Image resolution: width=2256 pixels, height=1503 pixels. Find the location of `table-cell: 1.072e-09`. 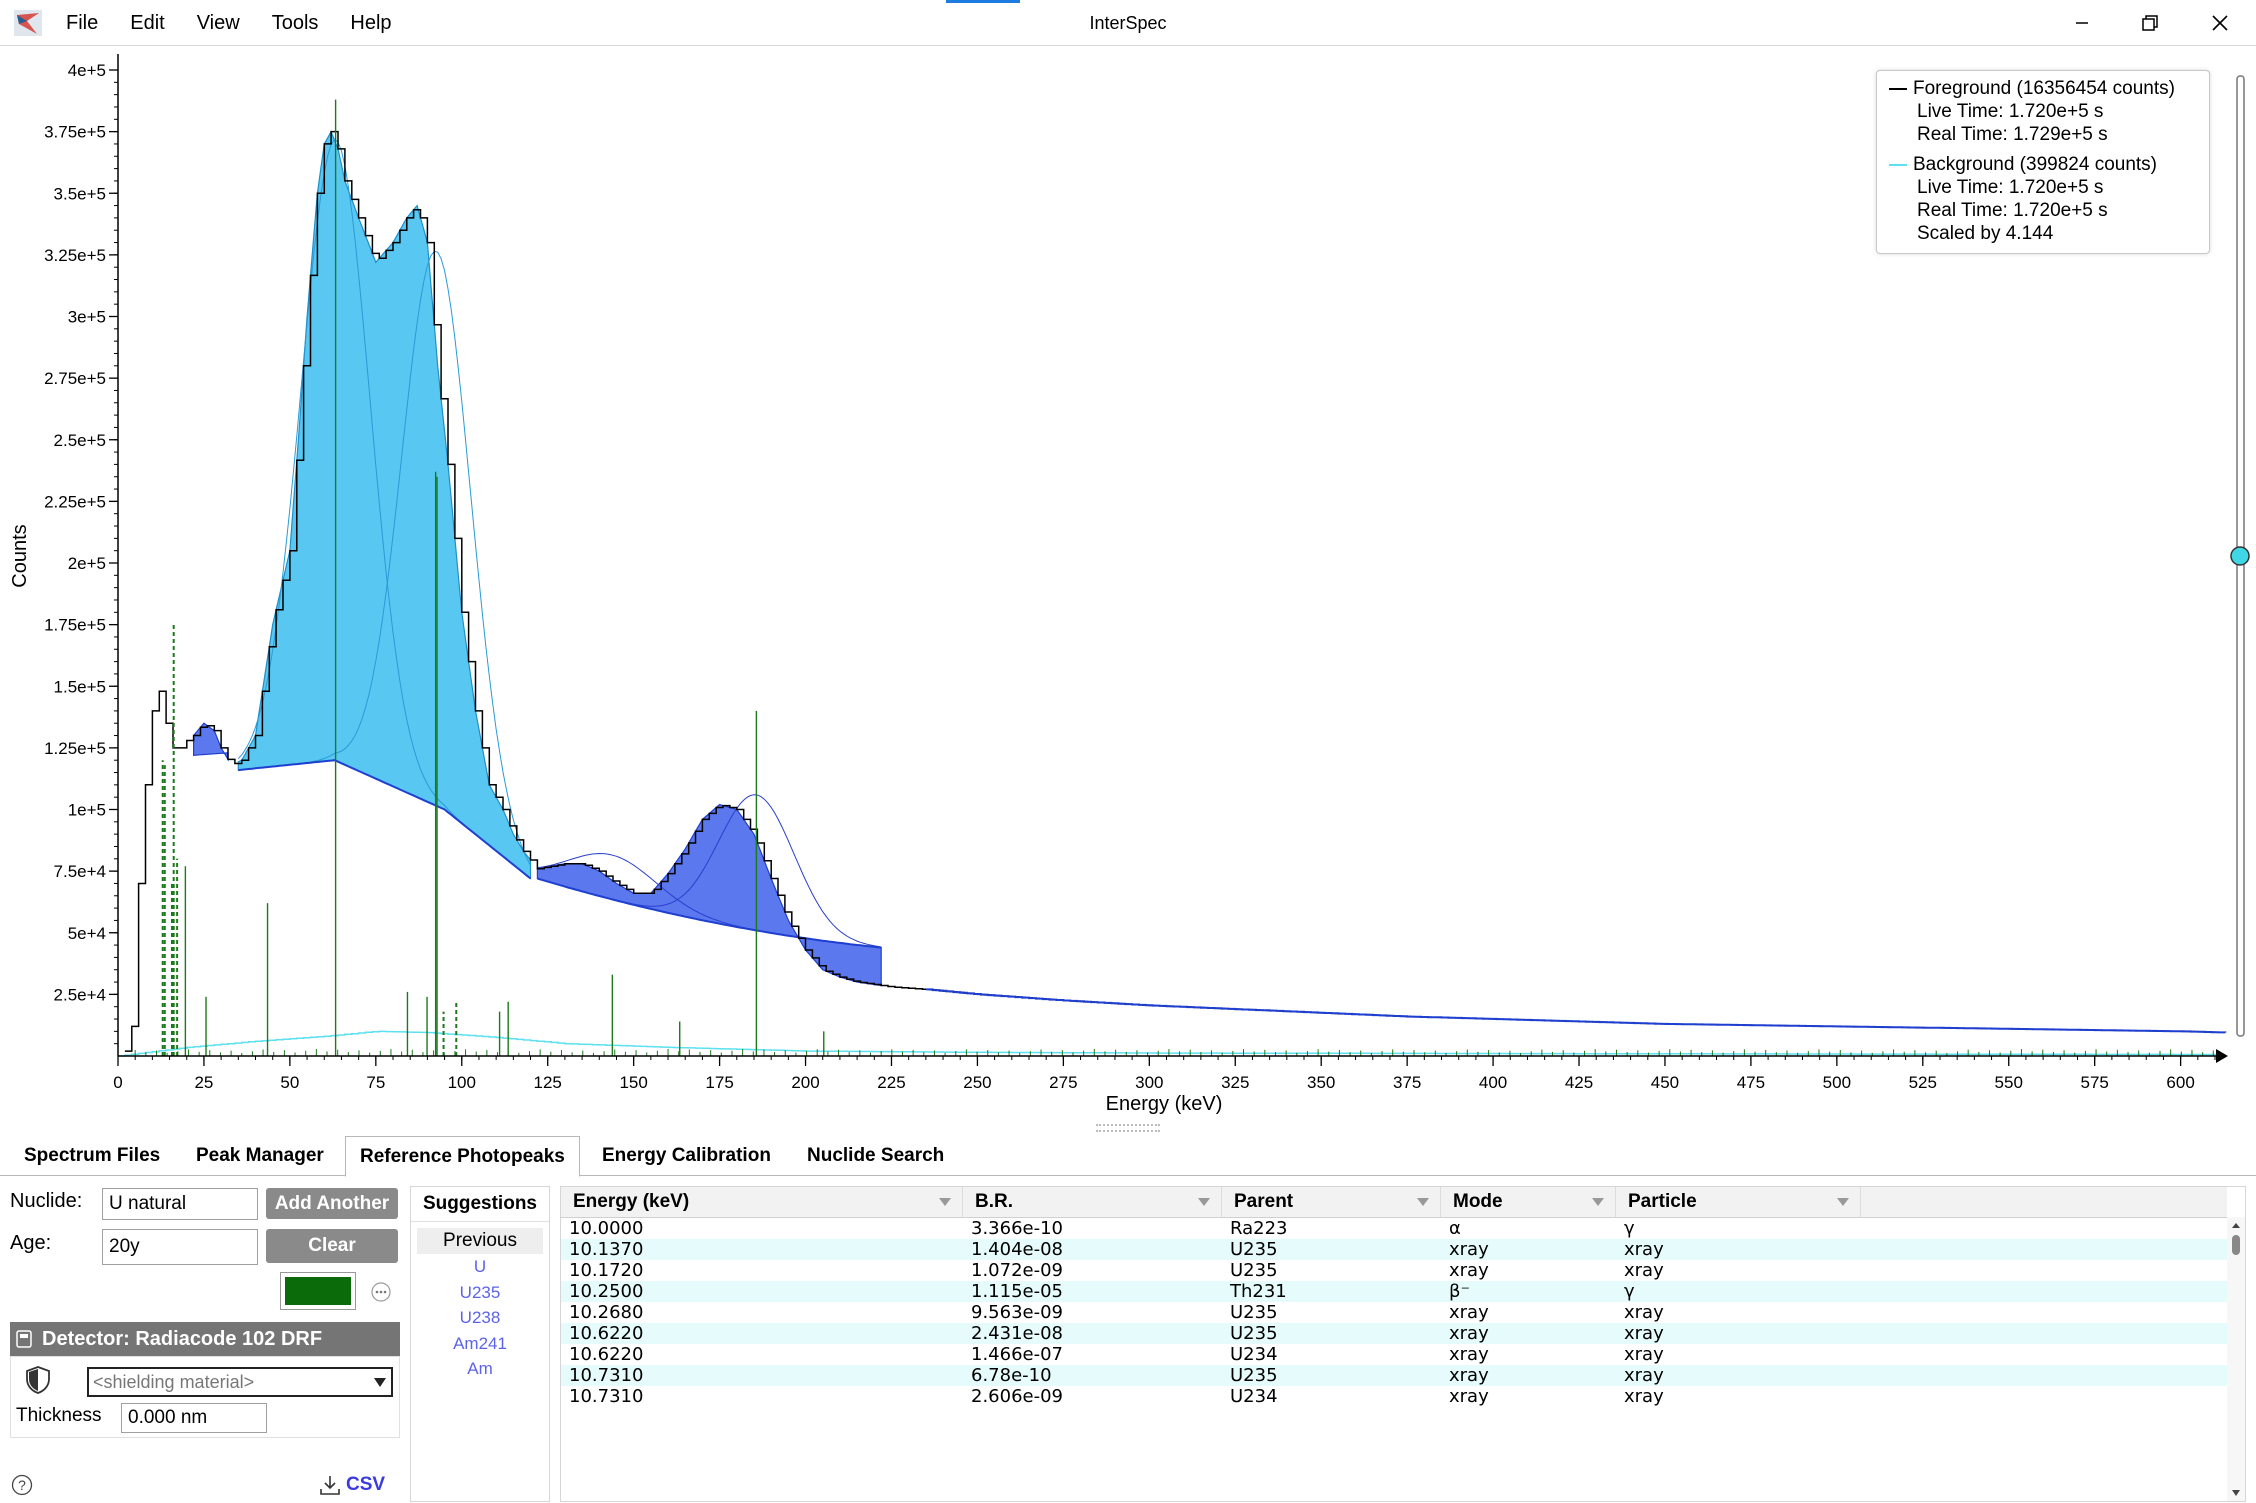

table-cell: 1.072e-09 is located at coordinates (1017, 1270).